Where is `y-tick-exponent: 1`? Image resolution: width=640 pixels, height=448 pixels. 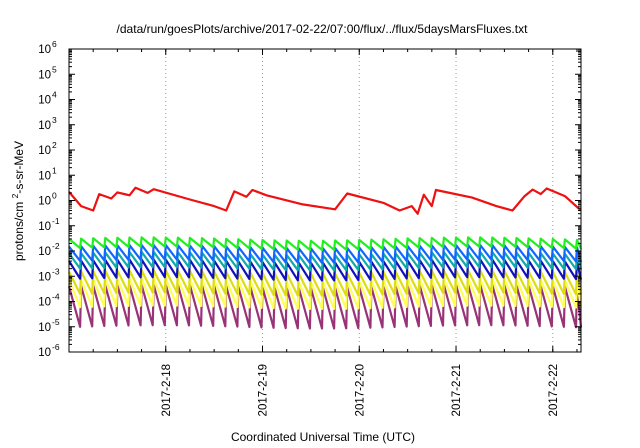 y-tick-exponent: 1 is located at coordinates (54, 170).